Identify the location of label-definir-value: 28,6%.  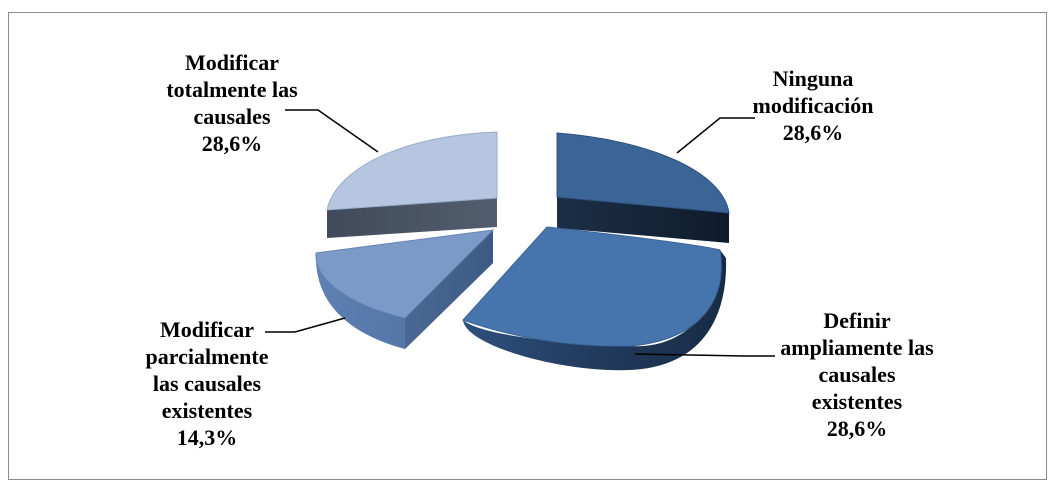
(857, 428).